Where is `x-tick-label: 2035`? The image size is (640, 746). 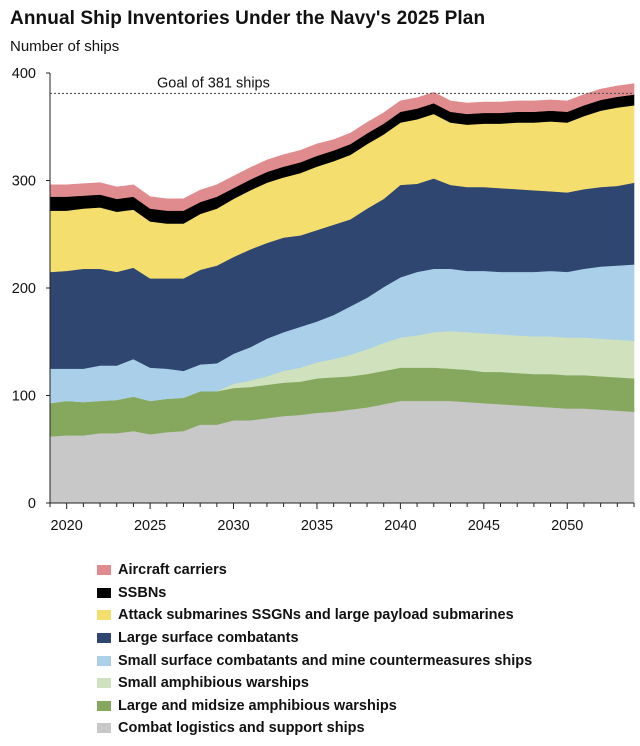 x-tick-label: 2035 is located at coordinates (317, 526).